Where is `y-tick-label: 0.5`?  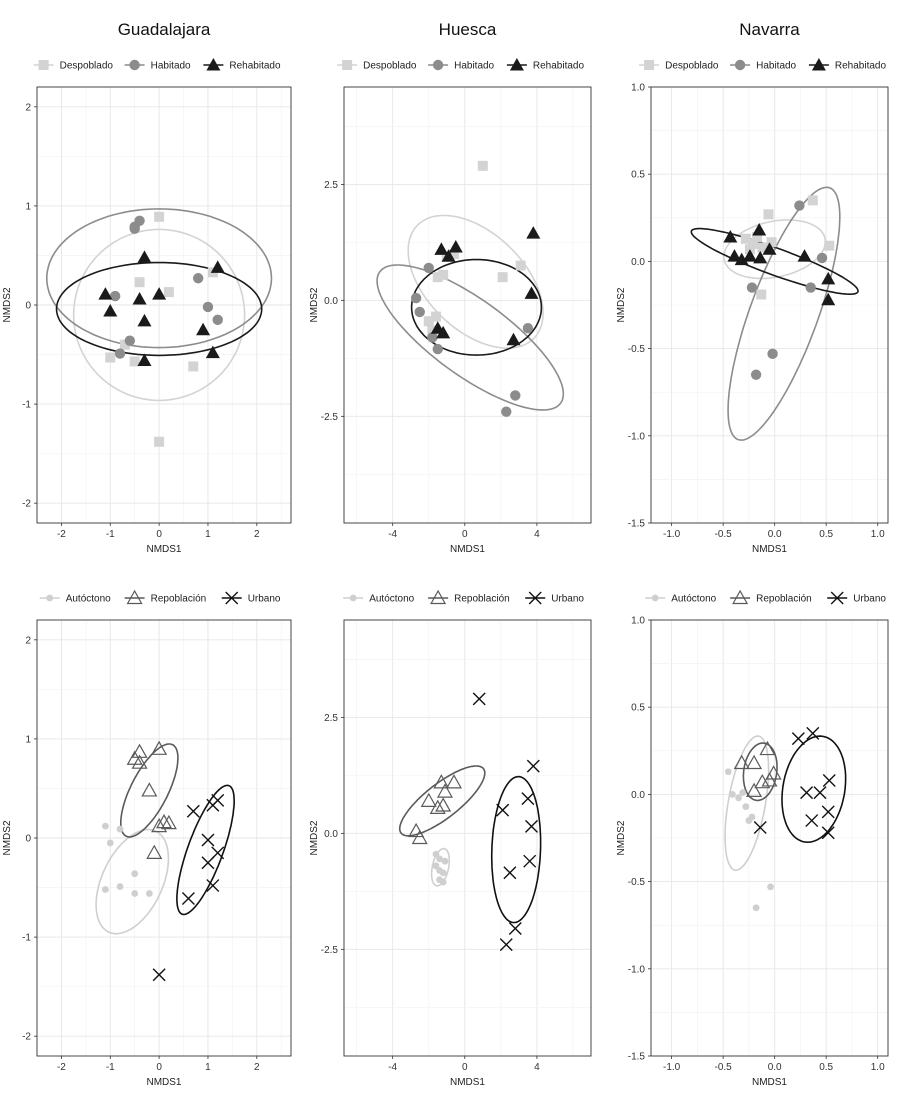
y-tick-label: 0.5 is located at coordinates (638, 708).